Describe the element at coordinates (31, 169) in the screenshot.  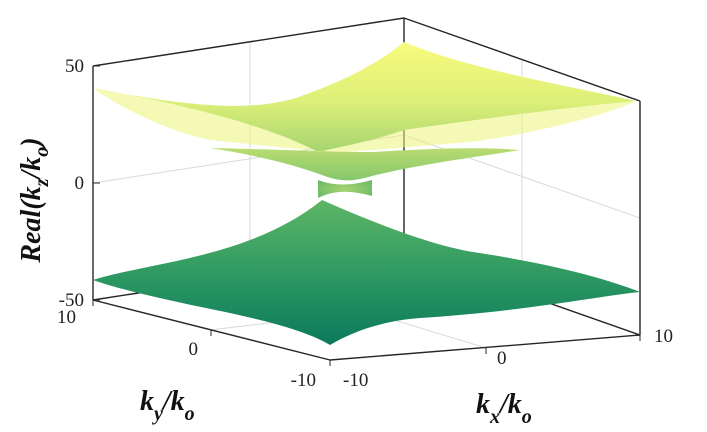
I see `z-label-sep: /k` at that location.